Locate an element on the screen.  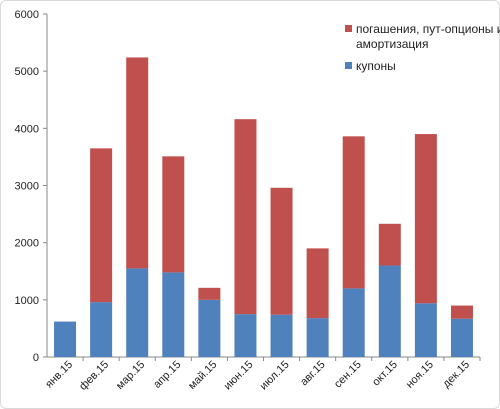
x-tick-label: ноя.15 is located at coordinates (420, 375).